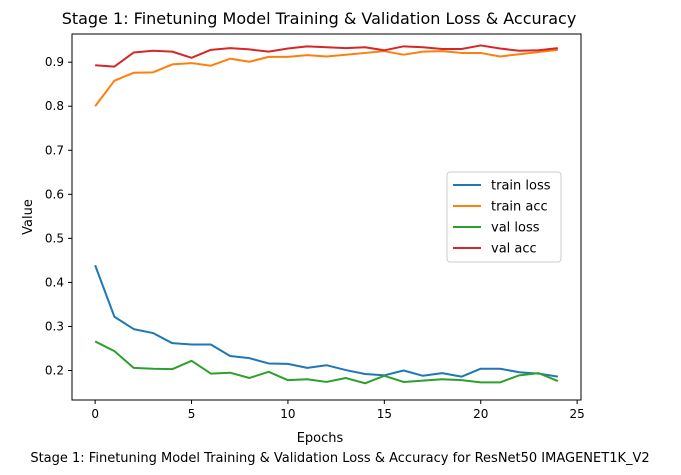 The image size is (681, 475). What do you see at coordinates (514, 249) in the screenshot?
I see `legend-label-val-acc: val acc` at bounding box center [514, 249].